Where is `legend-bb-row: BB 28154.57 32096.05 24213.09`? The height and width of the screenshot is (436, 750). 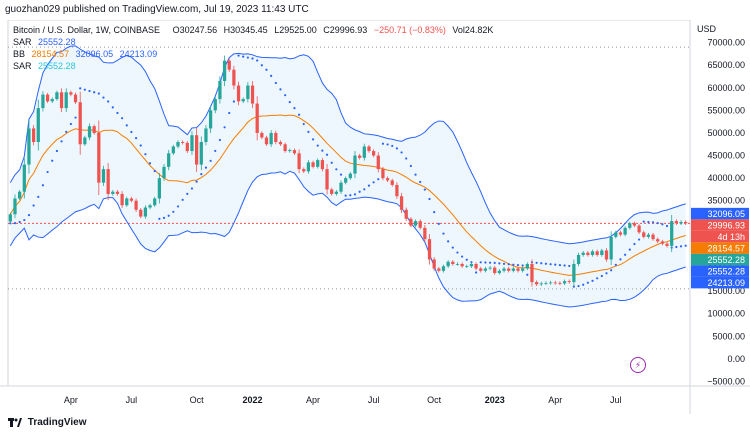 legend-bb-row: BB 28154.57 32096.05 24213.09 is located at coordinates (253, 54).